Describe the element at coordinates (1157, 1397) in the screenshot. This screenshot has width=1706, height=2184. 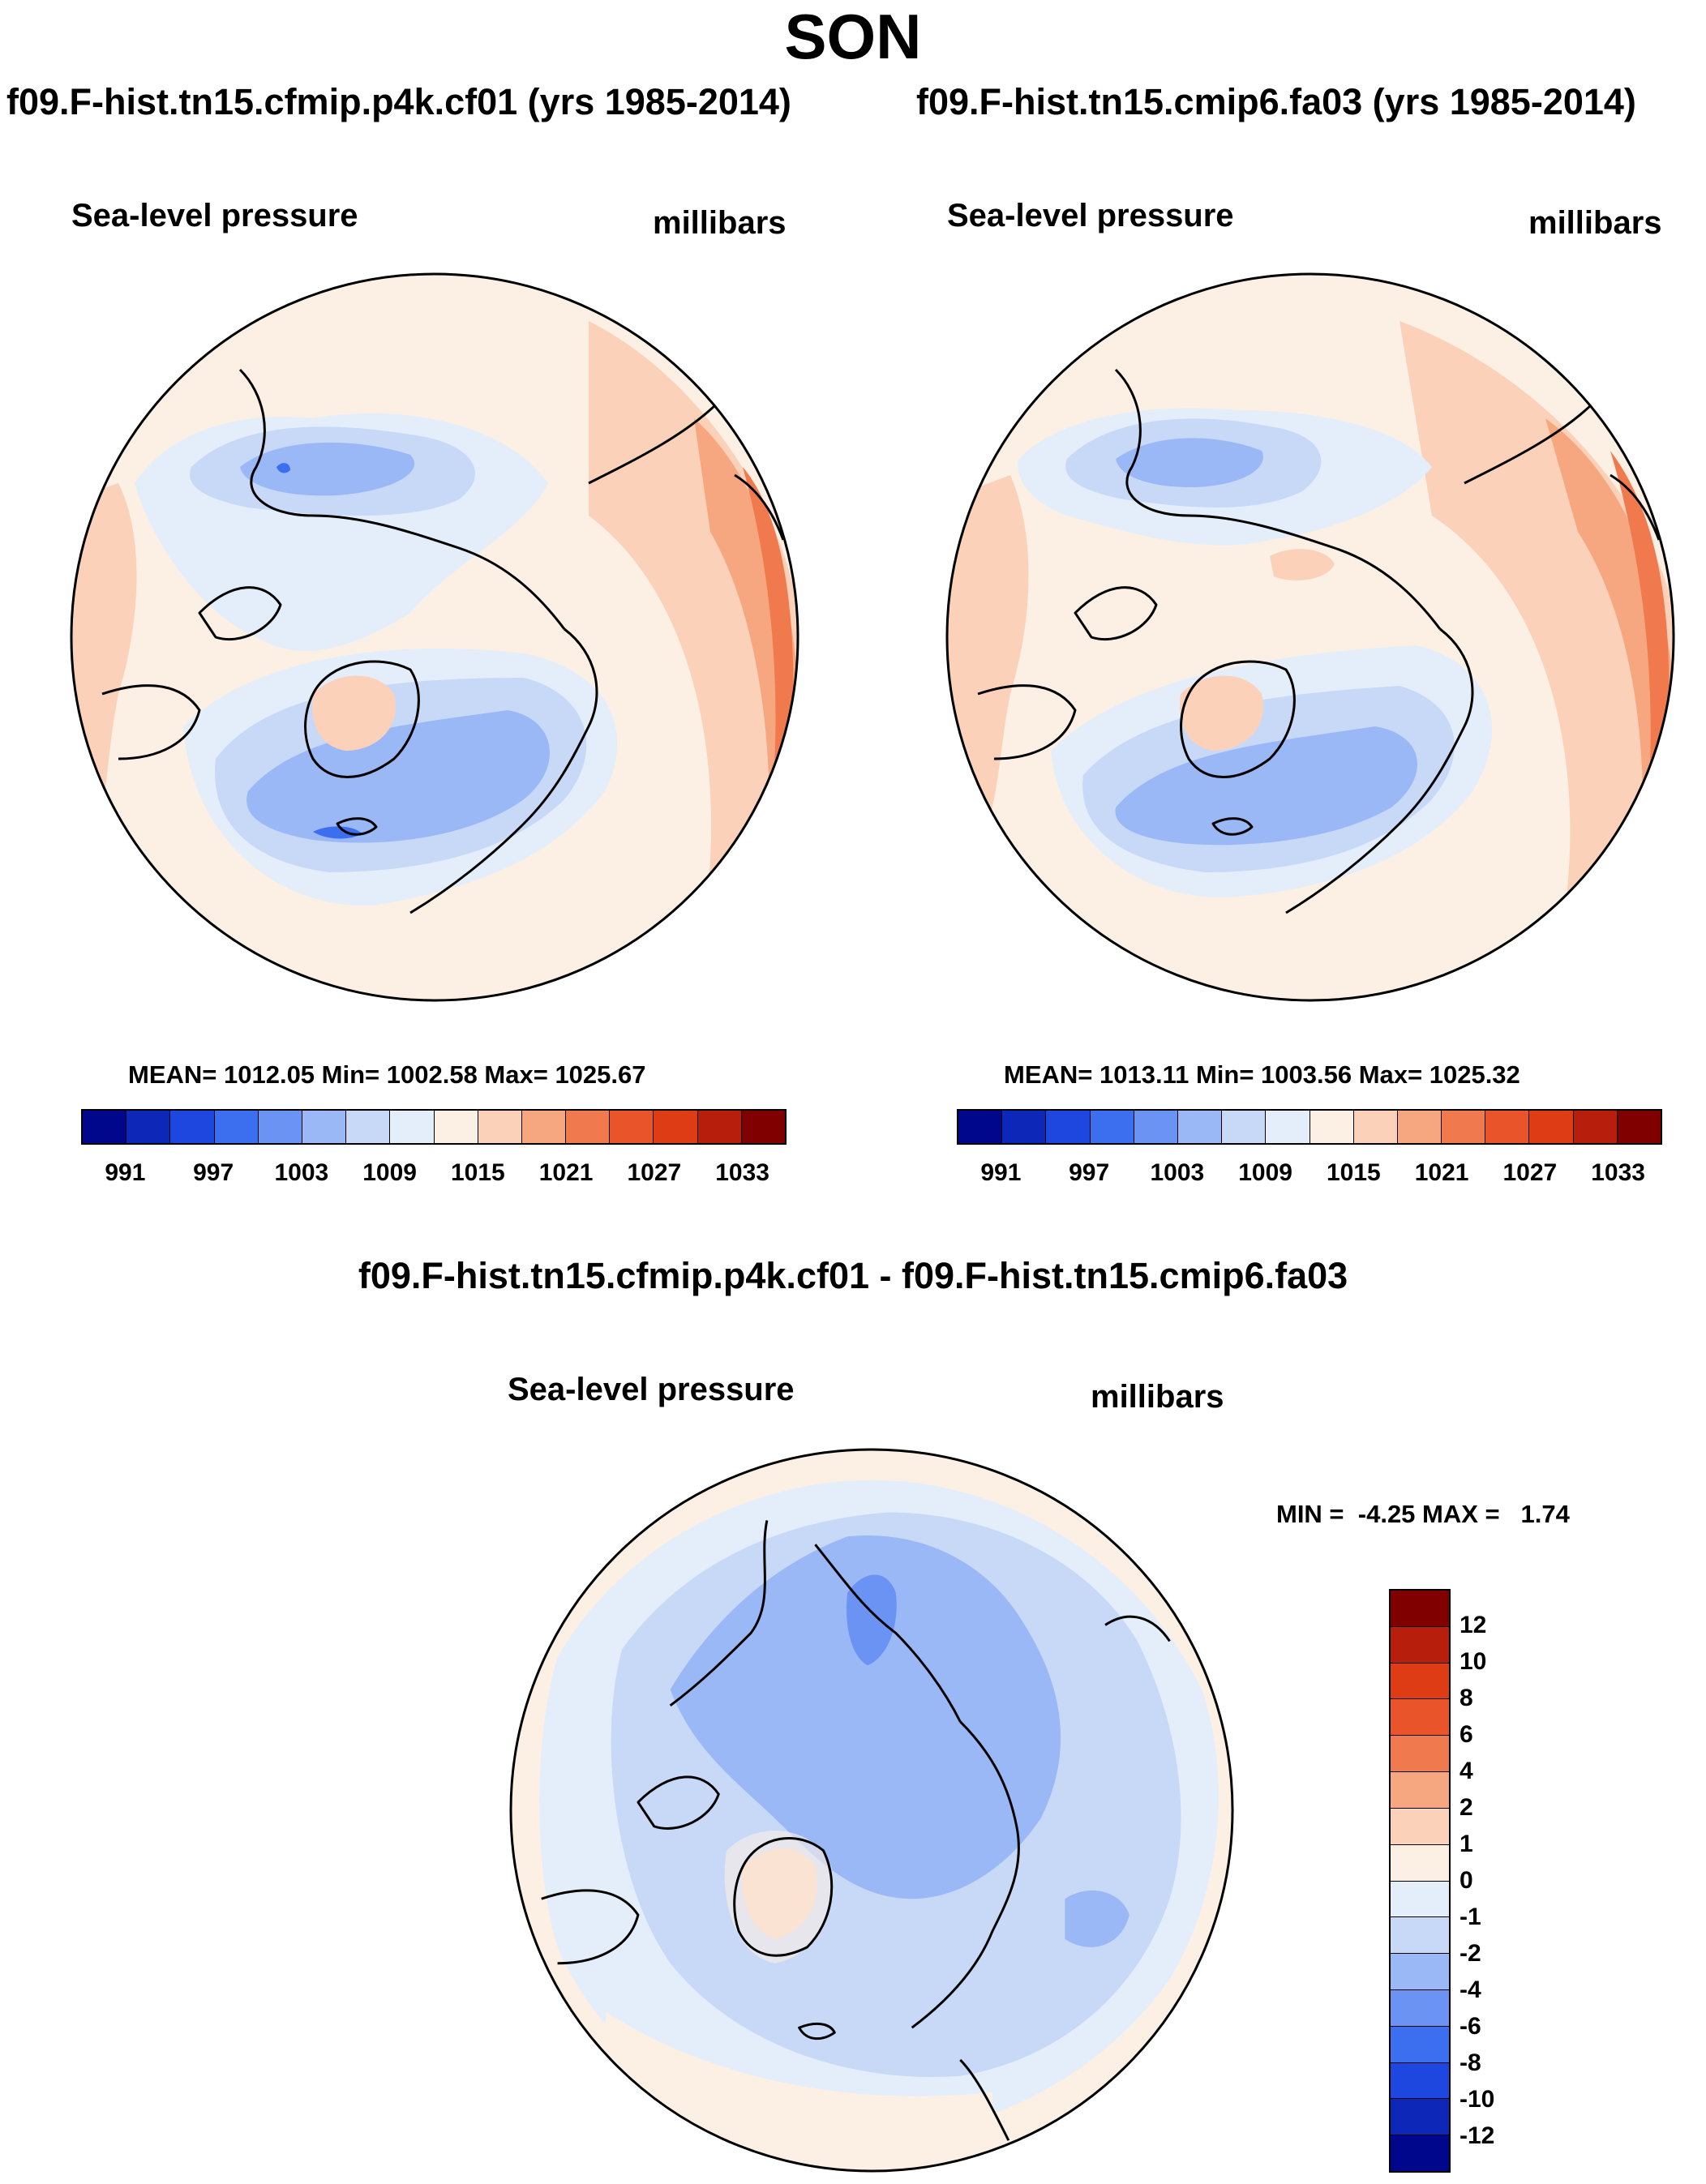
I see `panel3-units-label: millibars` at that location.